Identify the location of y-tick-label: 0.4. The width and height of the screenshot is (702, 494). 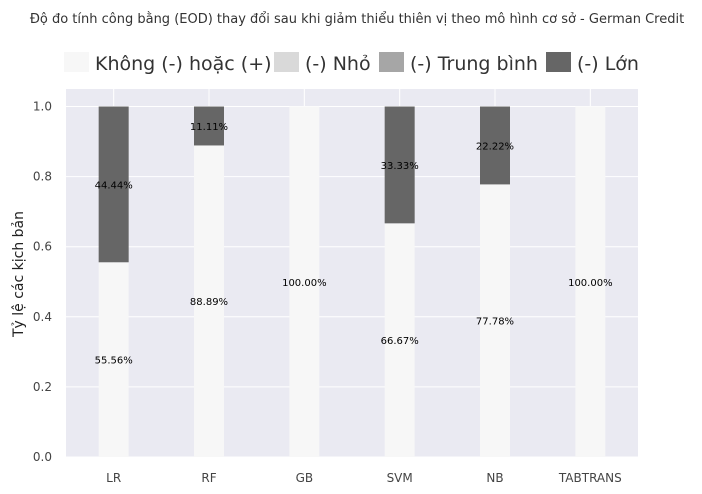
(42, 317).